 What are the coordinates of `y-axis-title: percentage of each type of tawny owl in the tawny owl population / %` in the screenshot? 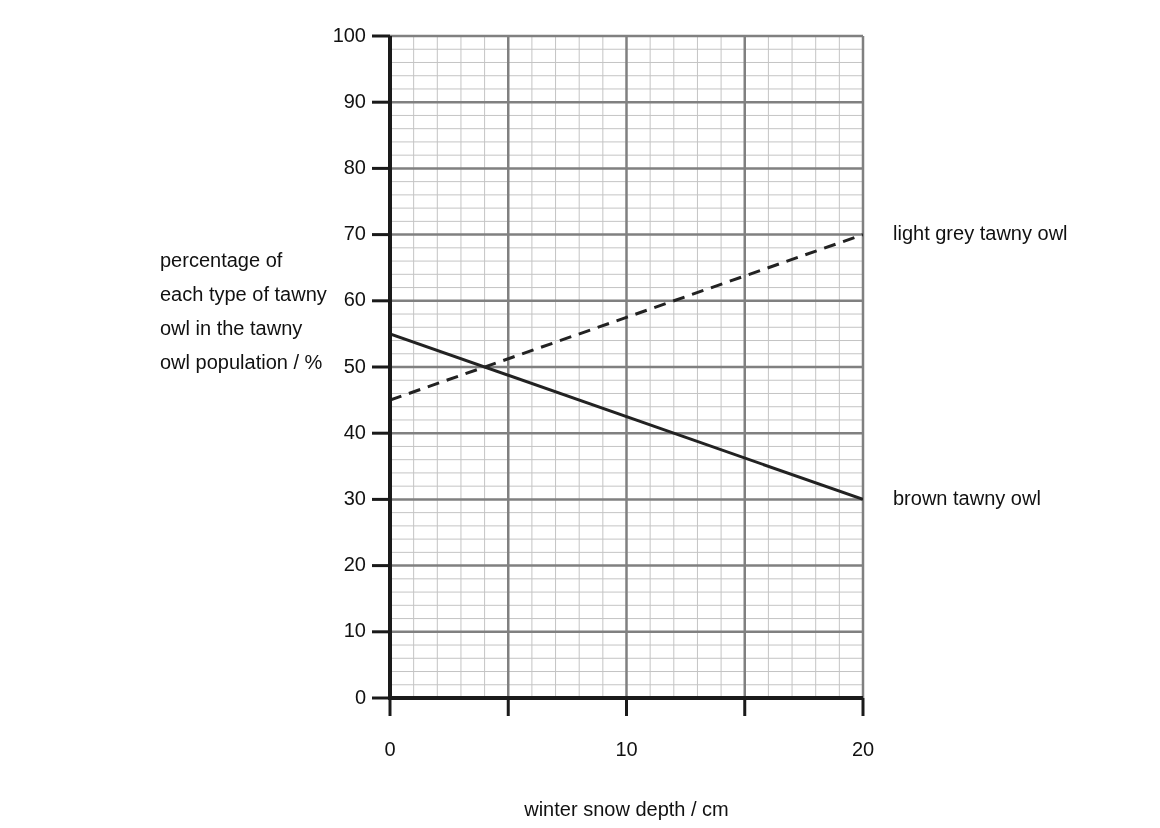 It's located at (244, 311).